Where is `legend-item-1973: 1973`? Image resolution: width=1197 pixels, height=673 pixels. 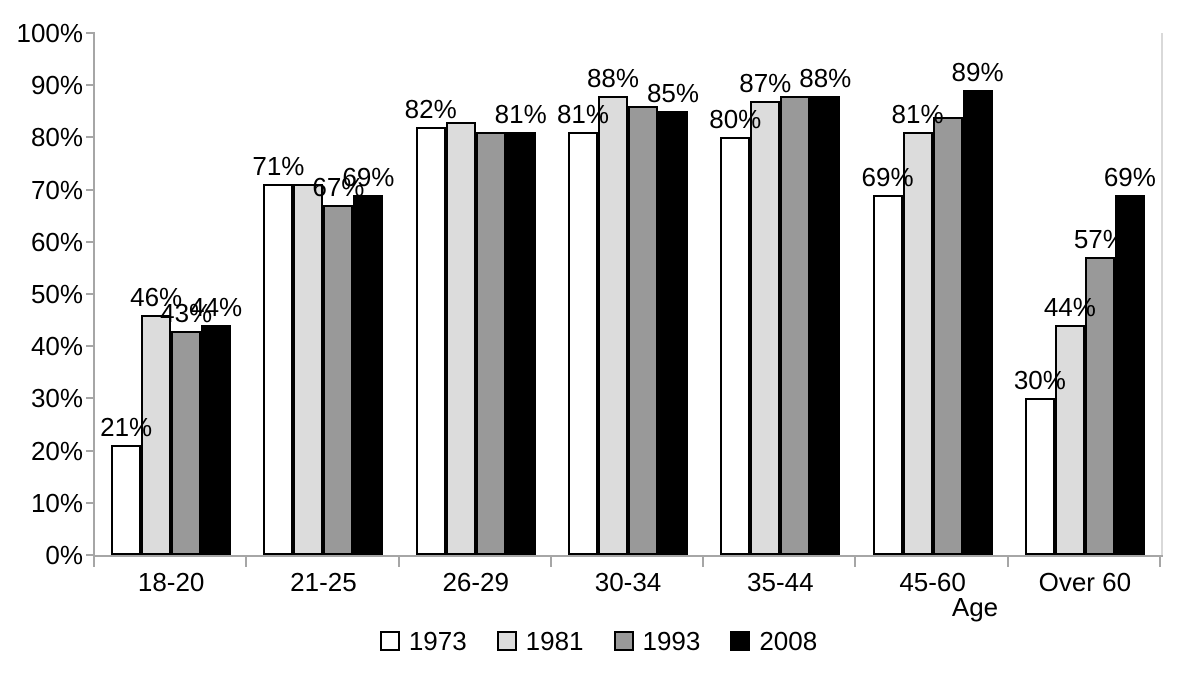
legend-item-1973: 1973 is located at coordinates (423, 641).